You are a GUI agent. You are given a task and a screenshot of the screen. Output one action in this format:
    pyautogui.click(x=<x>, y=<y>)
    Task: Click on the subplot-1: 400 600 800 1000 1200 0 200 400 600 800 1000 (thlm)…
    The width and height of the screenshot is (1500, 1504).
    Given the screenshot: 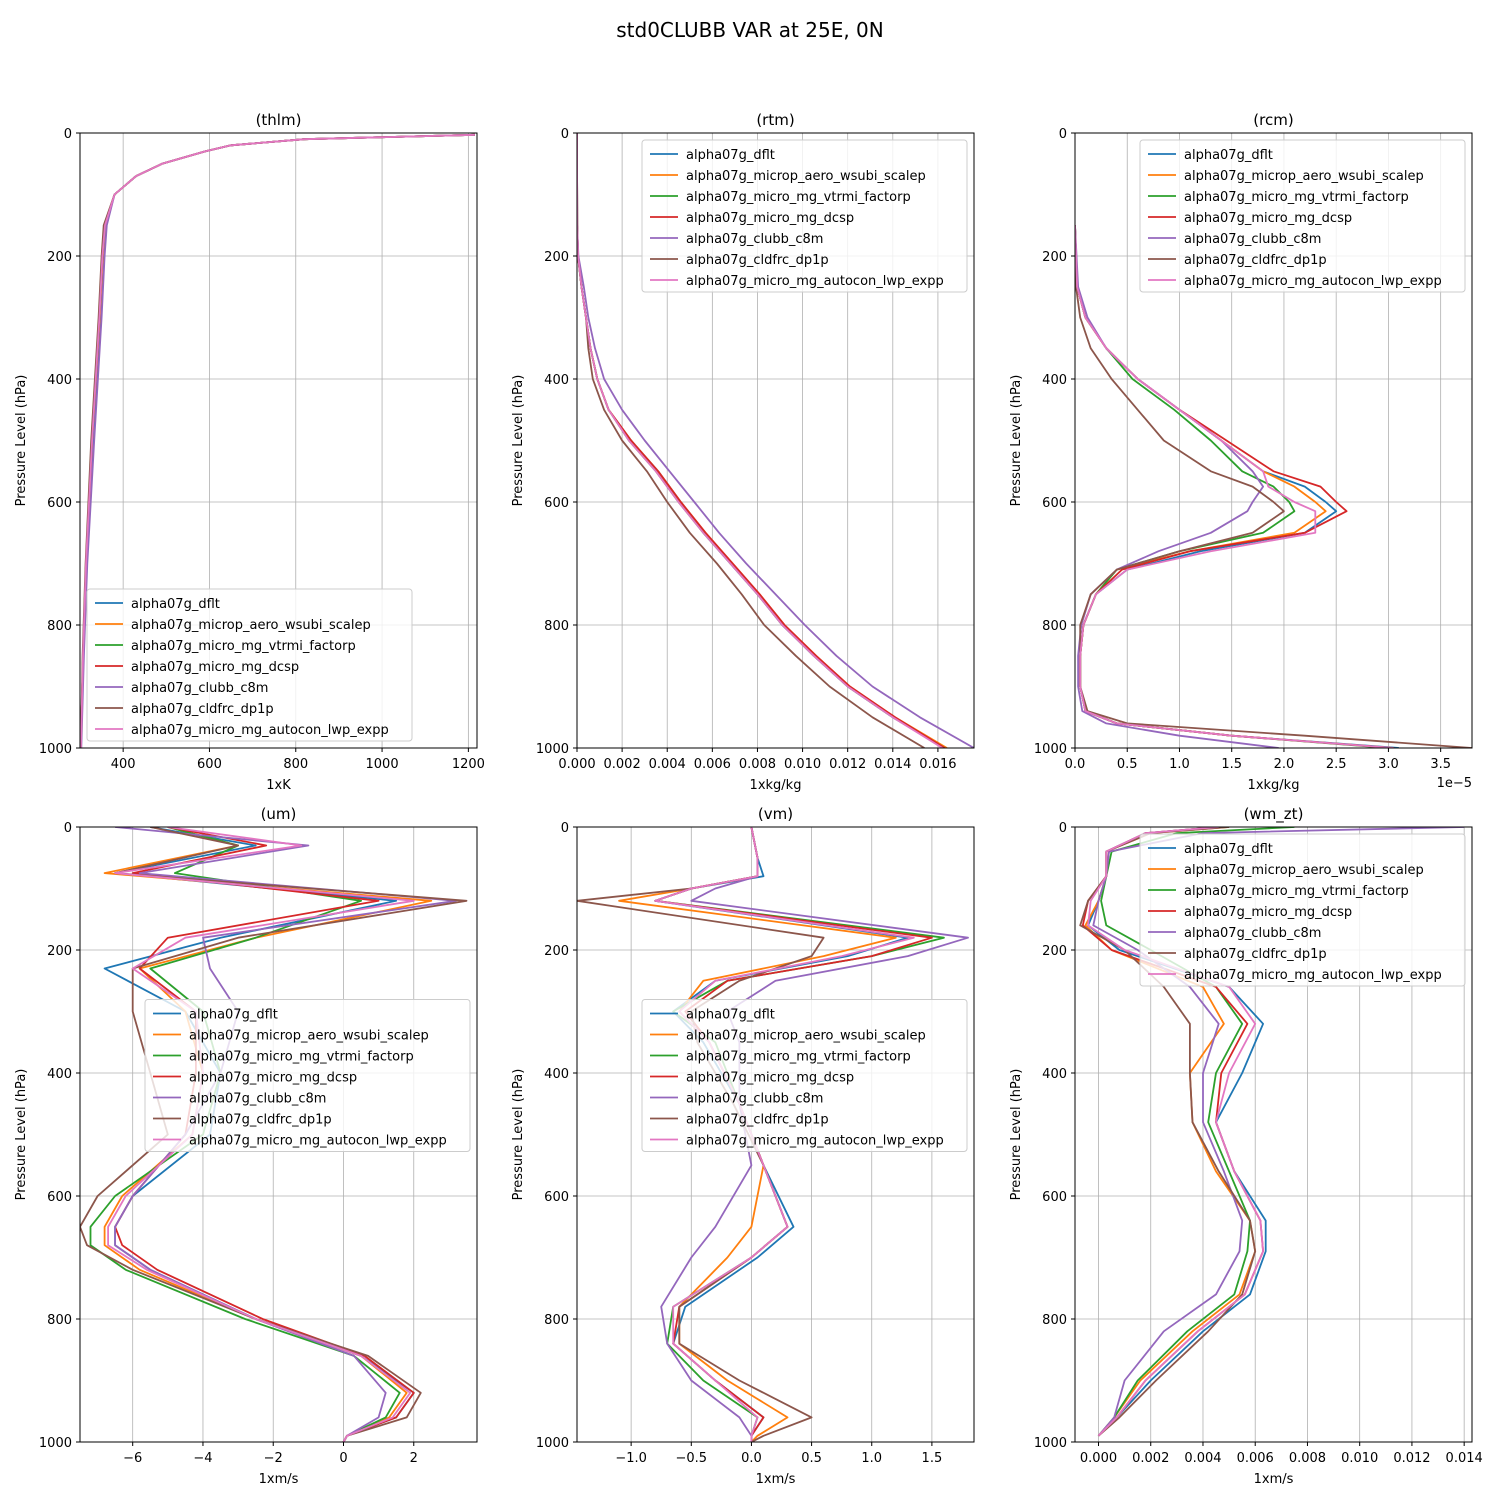 What is the action you would take?
    pyautogui.click(x=249, y=452)
    